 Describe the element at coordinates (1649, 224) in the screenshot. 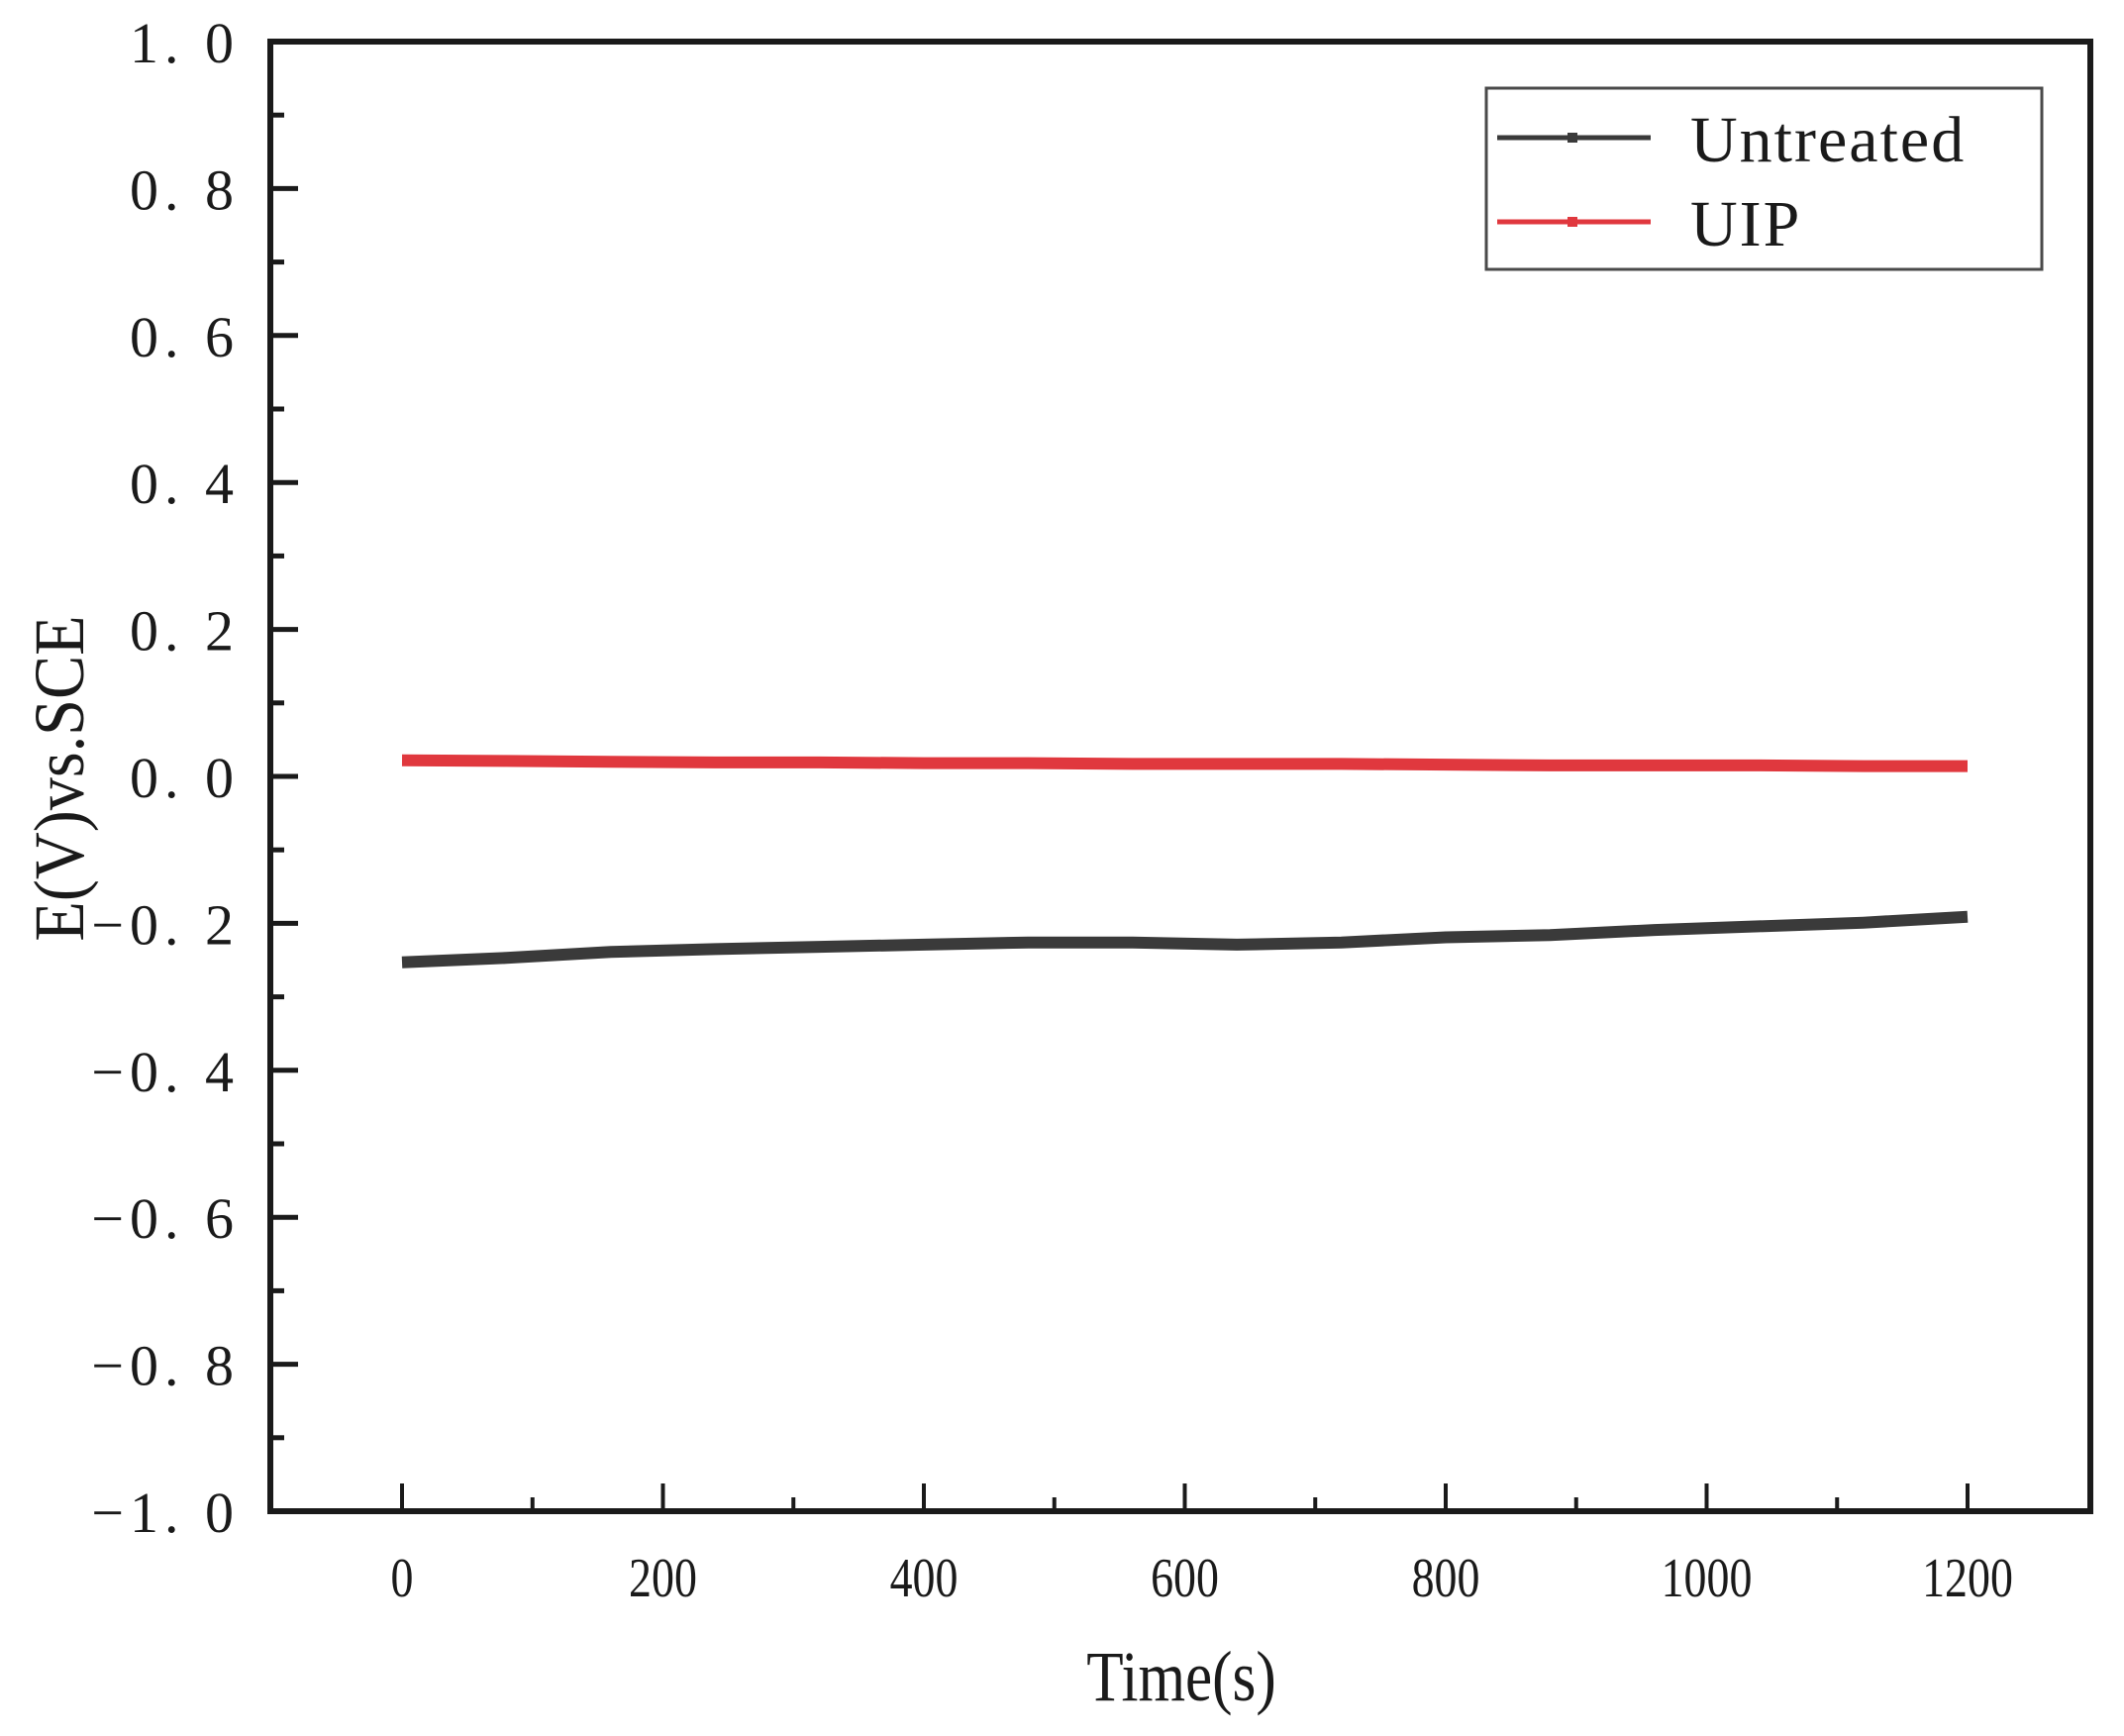

I see `legend-item-uip: UIP` at that location.